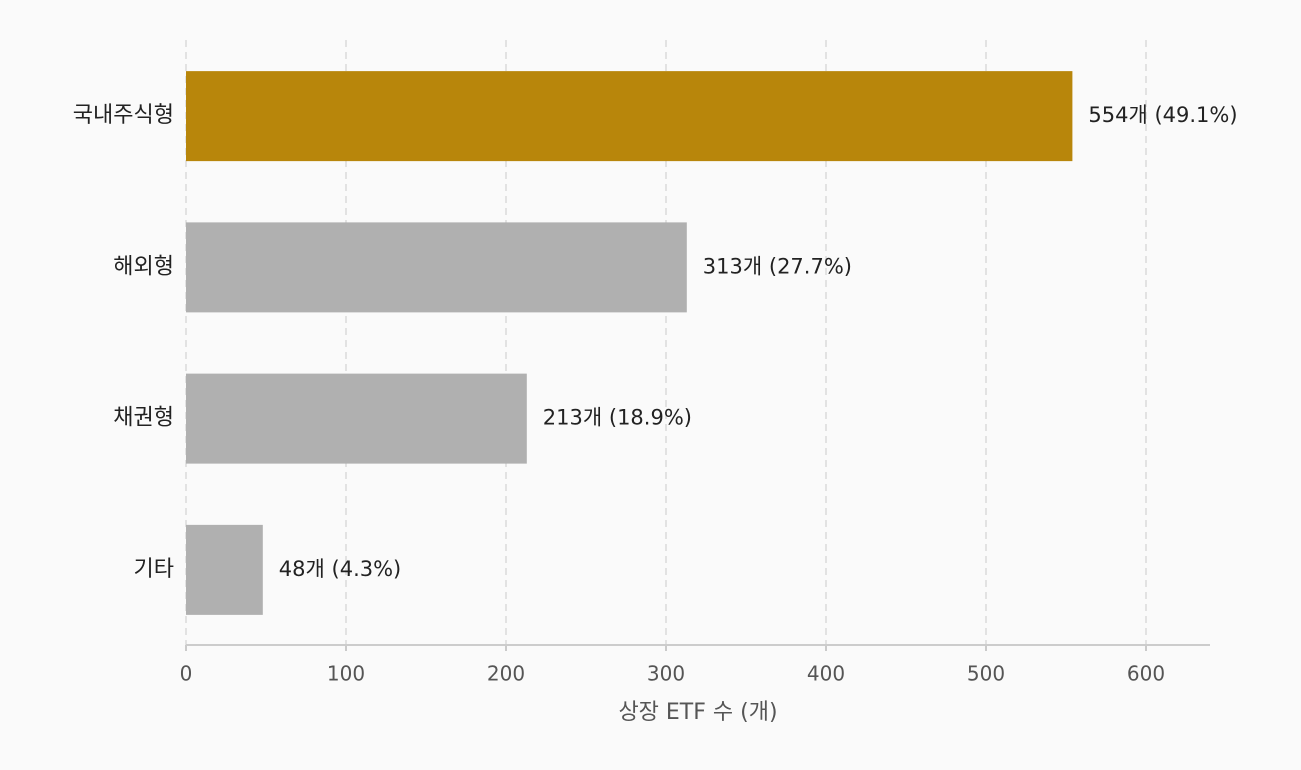  I want to click on x-tick-label: 500, so click(986, 674).